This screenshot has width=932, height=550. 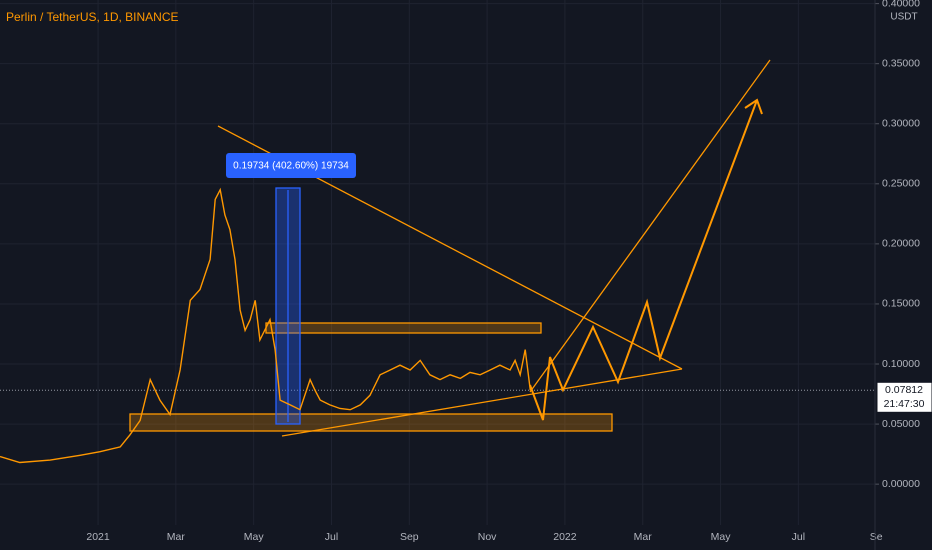 I want to click on x-tick-label: Se, so click(x=876, y=537).